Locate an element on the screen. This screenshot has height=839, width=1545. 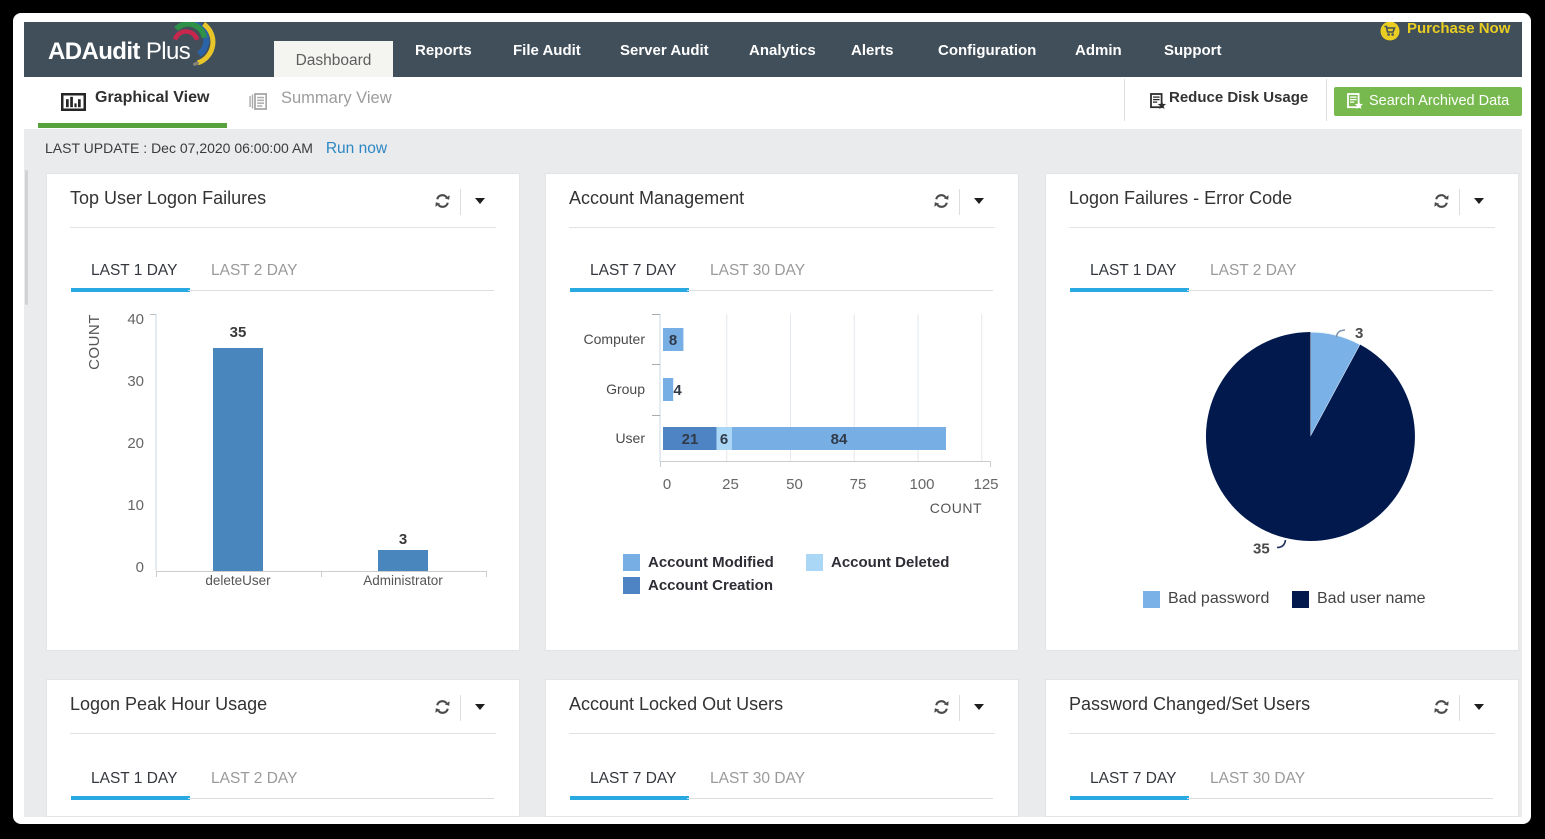
svg-text: 75 is located at coordinates (858, 484).